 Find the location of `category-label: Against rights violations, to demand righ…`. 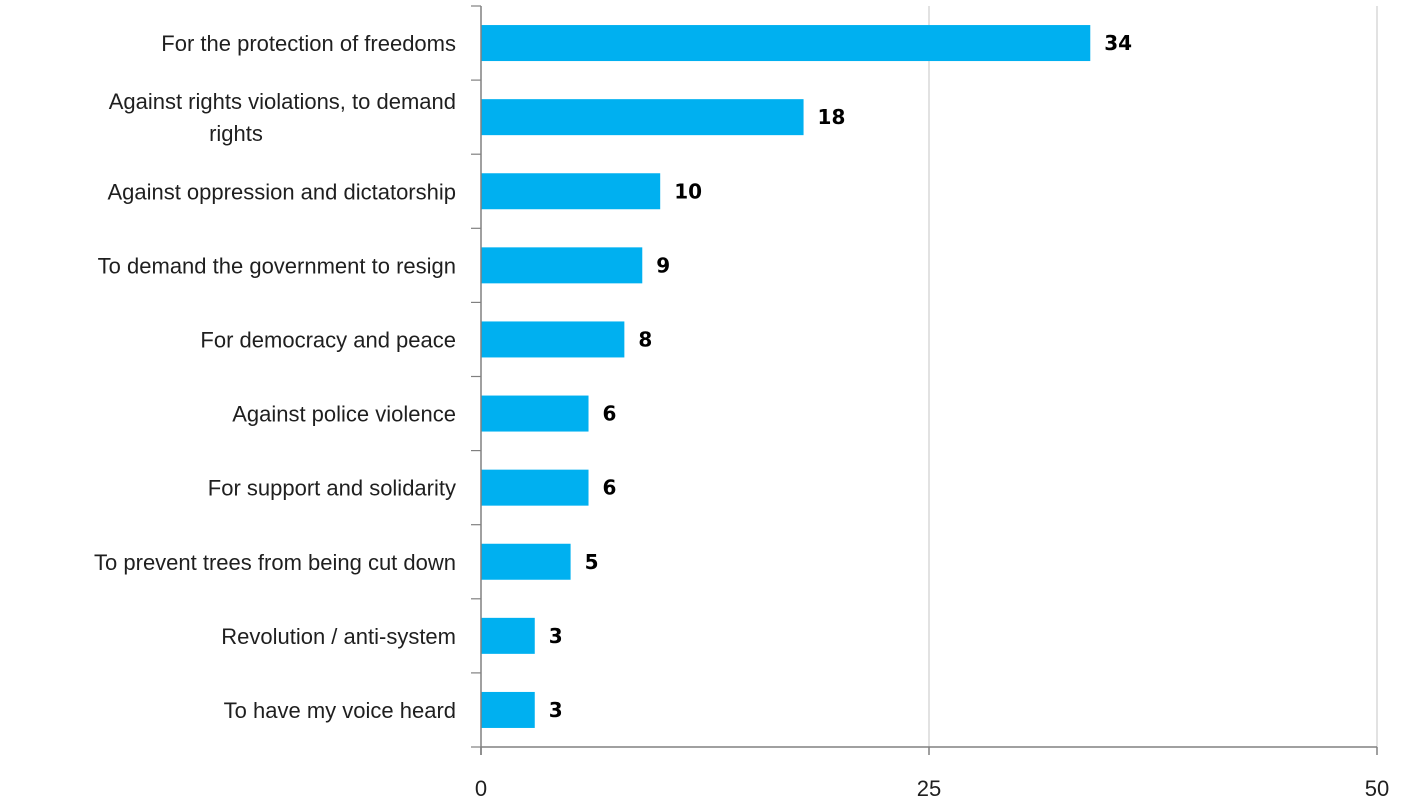

category-label: Against rights violations, to demand righ… is located at coordinates (282, 117).